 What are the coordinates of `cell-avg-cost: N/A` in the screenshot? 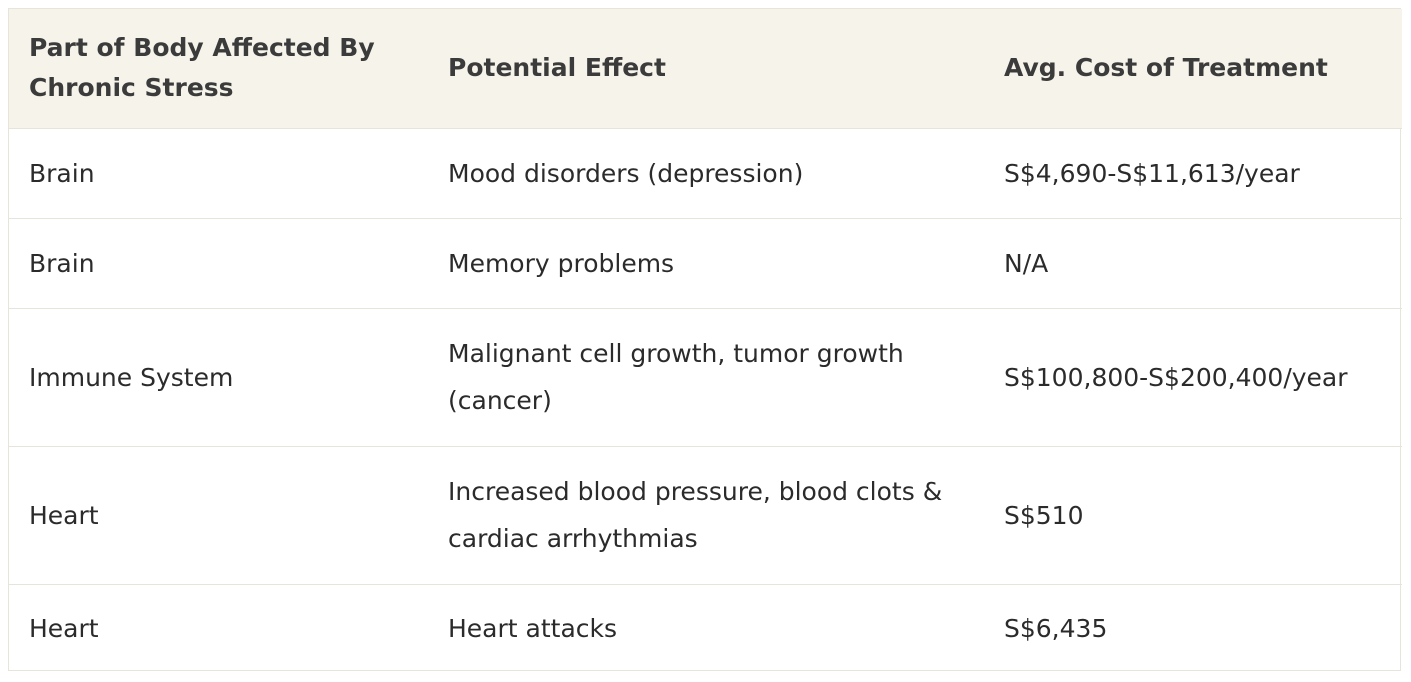 It's located at (1193, 262).